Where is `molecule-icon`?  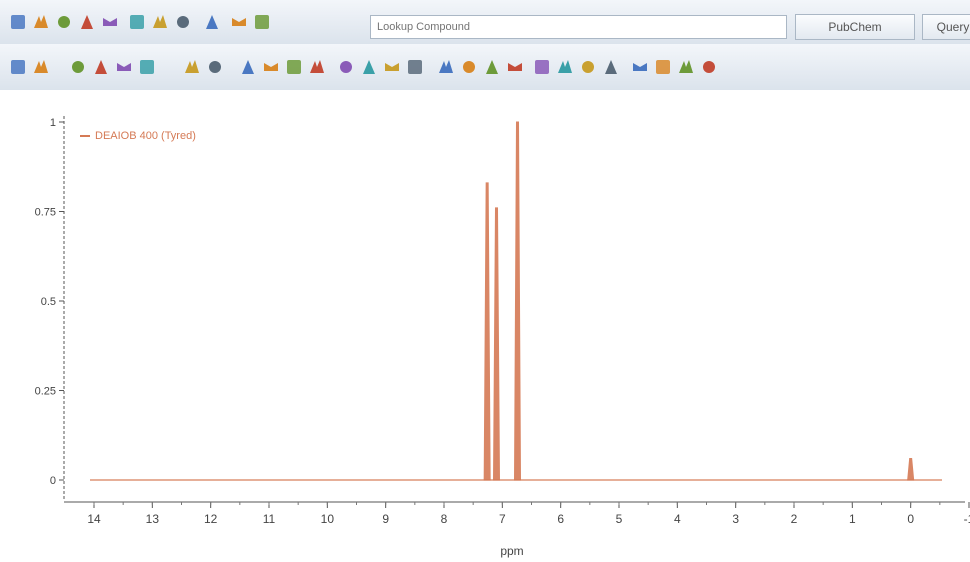 molecule-icon is located at coordinates (262, 22).